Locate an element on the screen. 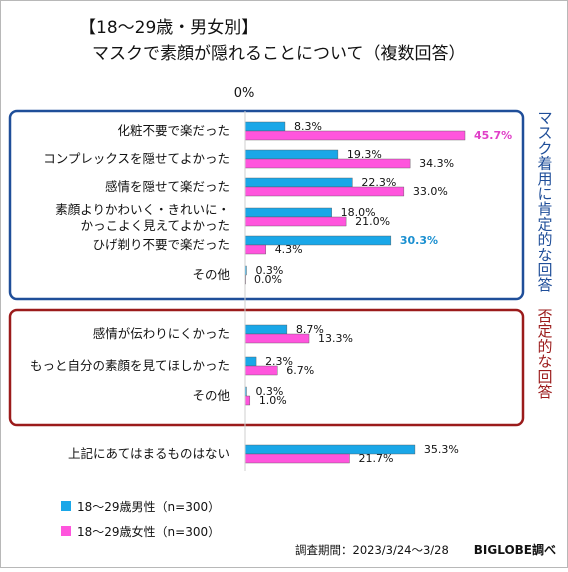  group-label: 否定的な回答 is located at coordinates (544, 354).